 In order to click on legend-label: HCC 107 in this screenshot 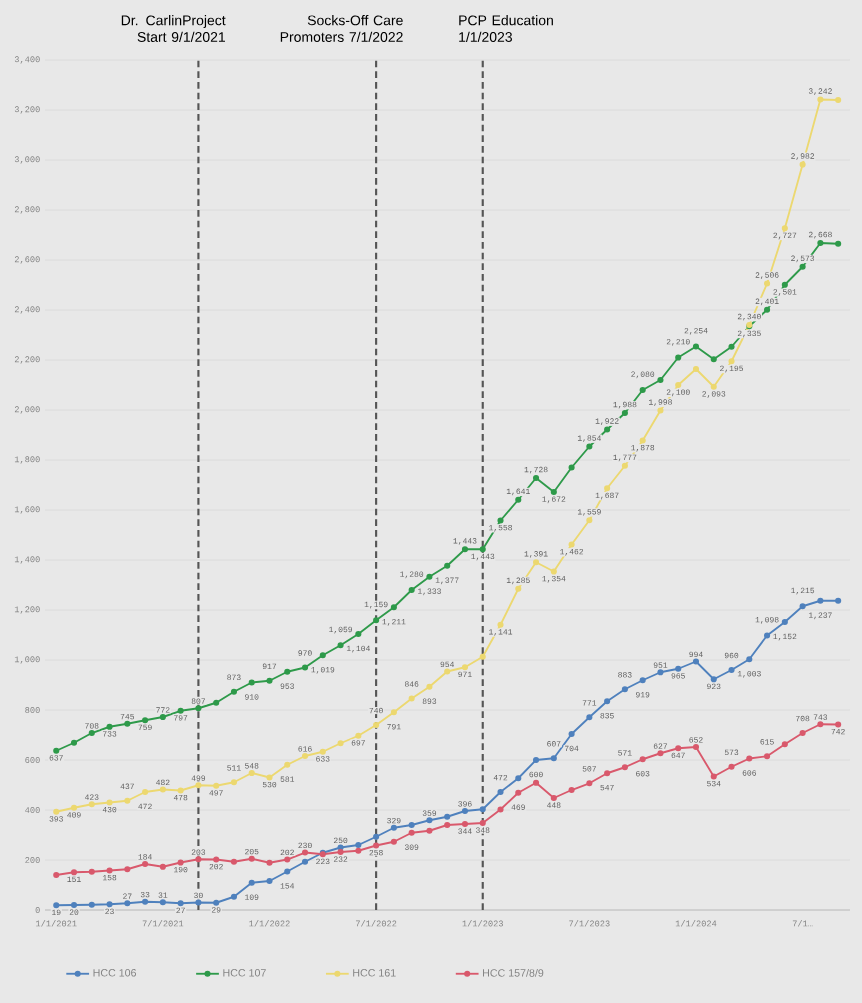, I will do `click(244, 973)`.